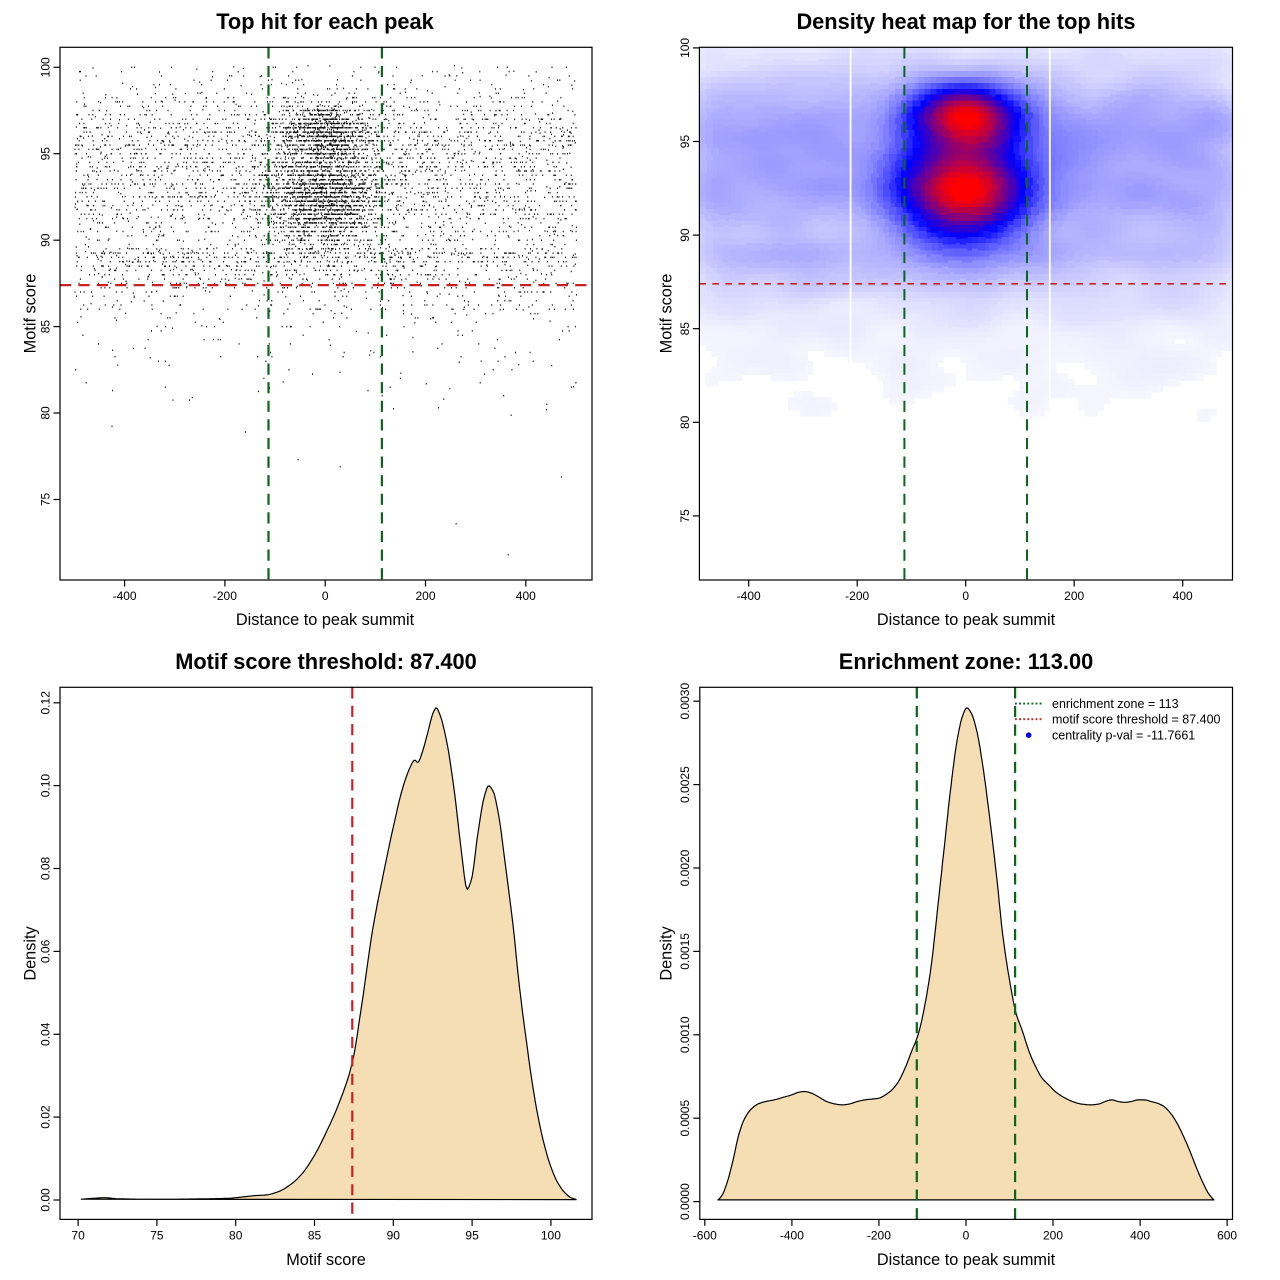 The height and width of the screenshot is (1280, 1280). I want to click on svg-text: 400, so click(526, 596).